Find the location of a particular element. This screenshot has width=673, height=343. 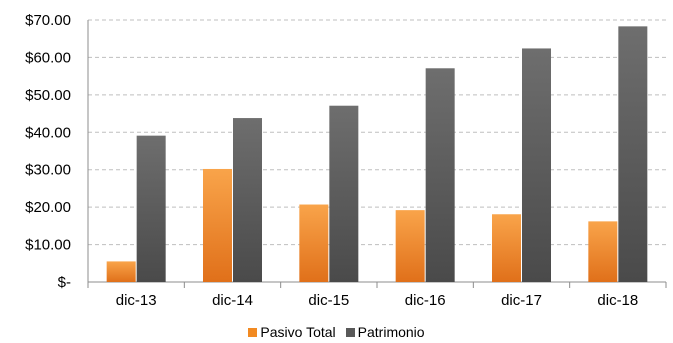

x-tick-label: dic-17 is located at coordinates (521, 300).